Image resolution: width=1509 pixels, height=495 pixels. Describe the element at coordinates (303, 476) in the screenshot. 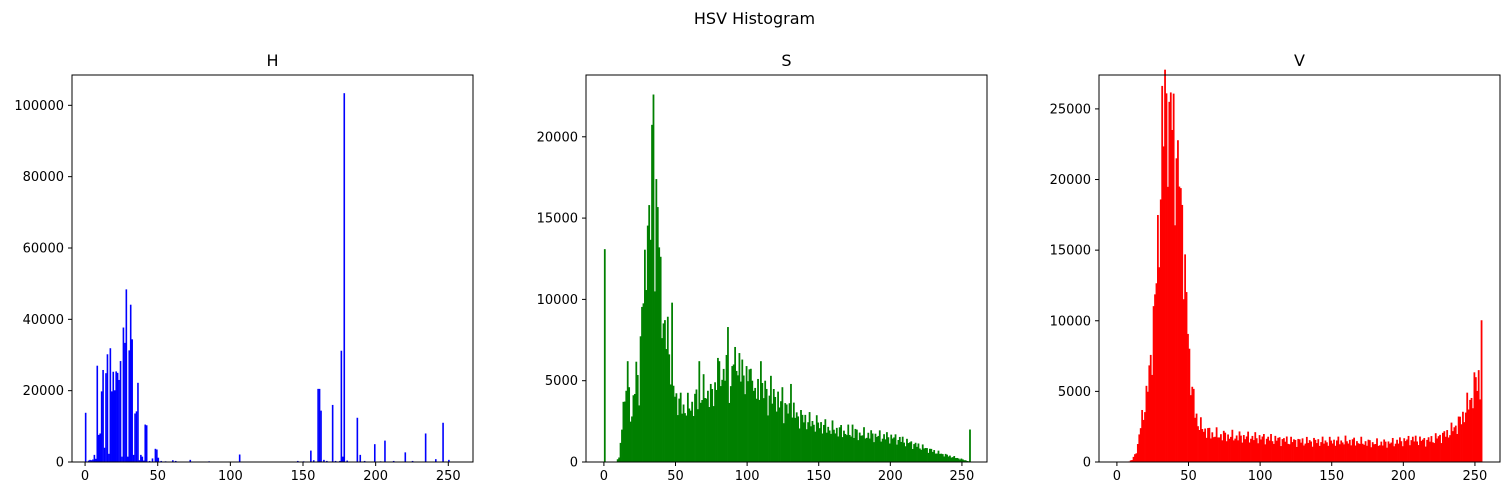

I see `x-tick-label: 150` at that location.